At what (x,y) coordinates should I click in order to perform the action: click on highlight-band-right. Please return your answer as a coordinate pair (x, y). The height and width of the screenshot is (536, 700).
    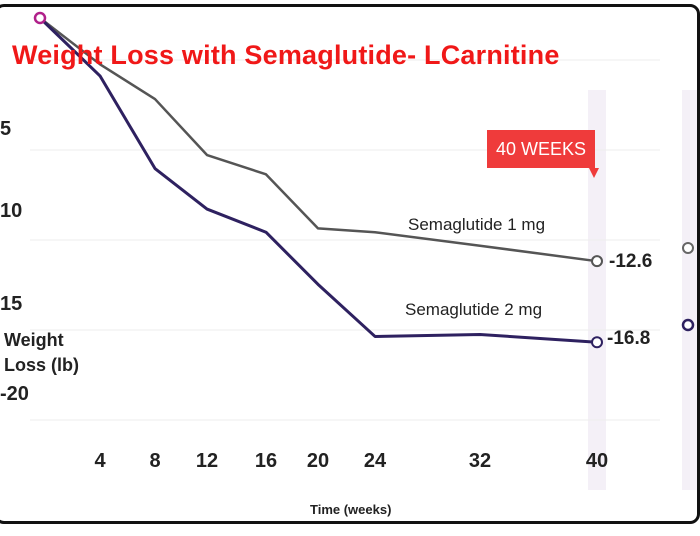
    Looking at the image, I should click on (691, 290).